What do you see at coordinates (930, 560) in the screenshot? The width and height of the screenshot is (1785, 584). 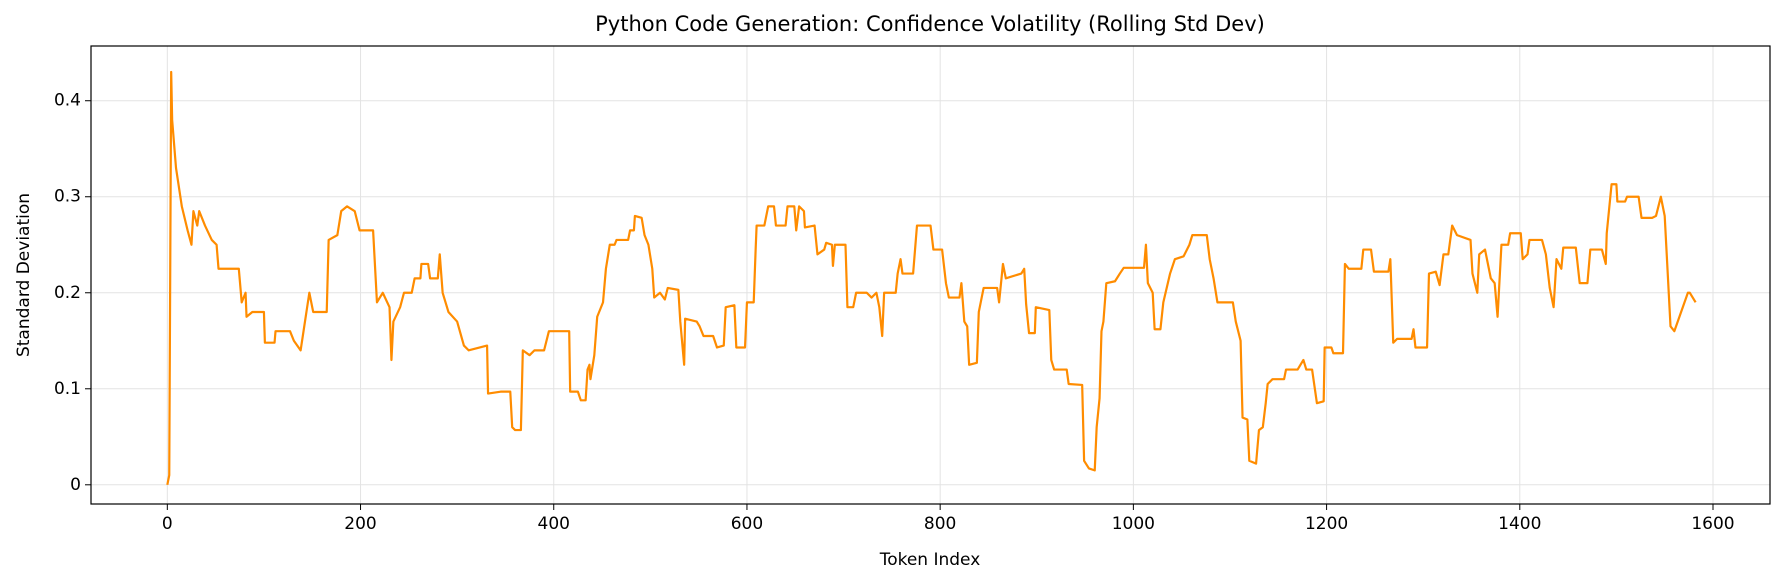 I see `x-axis-label: Token Index` at bounding box center [930, 560].